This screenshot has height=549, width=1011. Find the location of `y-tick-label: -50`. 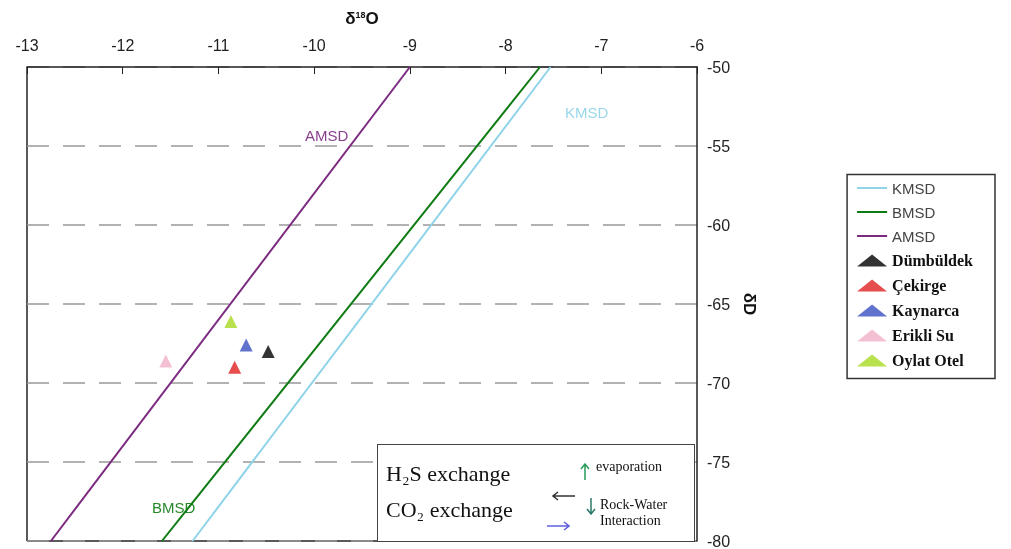

y-tick-label: -50 is located at coordinates (719, 67).